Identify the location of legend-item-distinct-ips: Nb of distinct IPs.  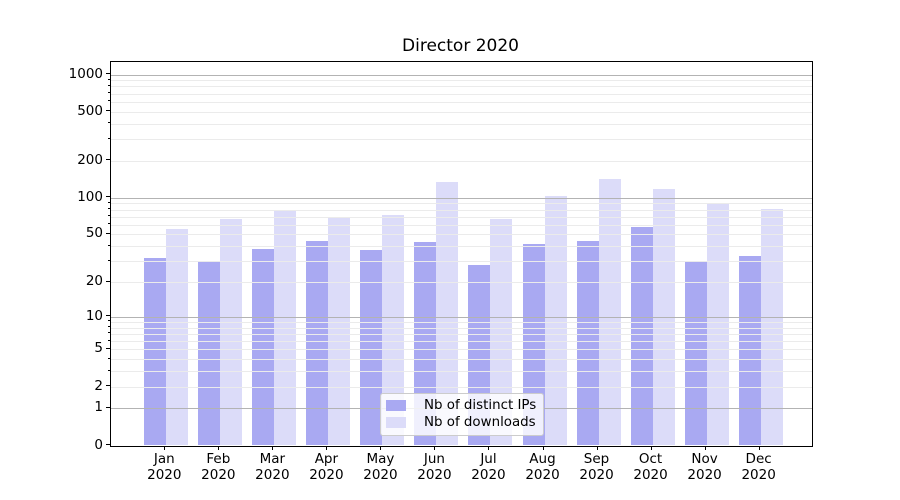
(464, 405).